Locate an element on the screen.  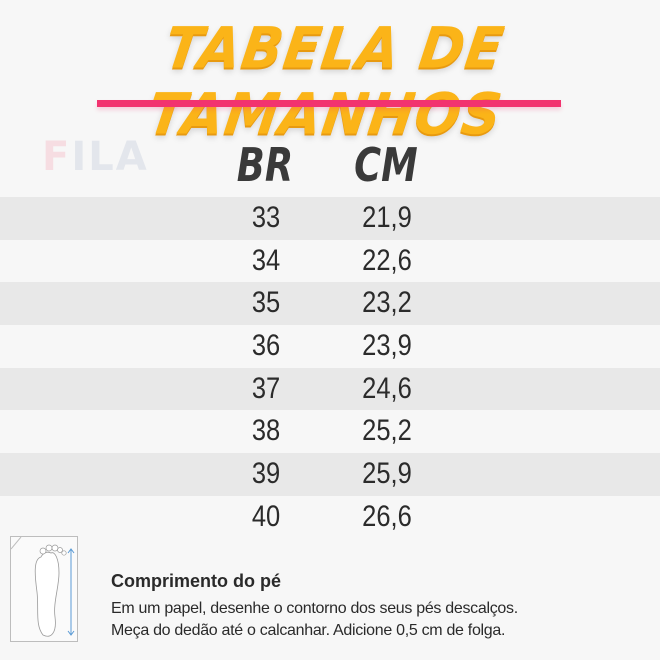
table-row: 35 23,2 is located at coordinates (330, 304).